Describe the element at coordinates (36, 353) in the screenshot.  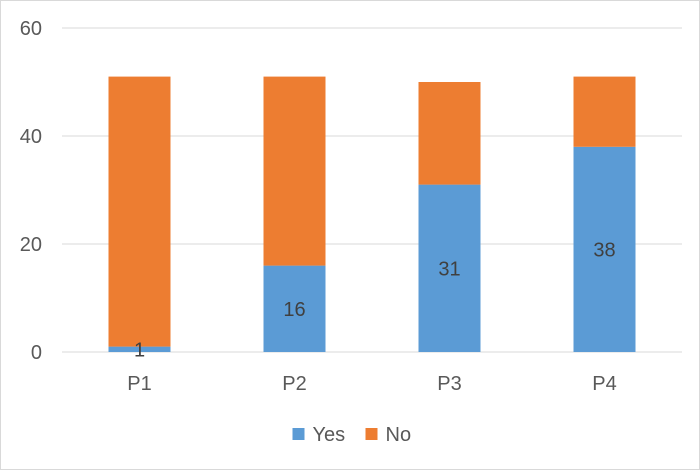
I see `y-tick-label-0: 0` at that location.